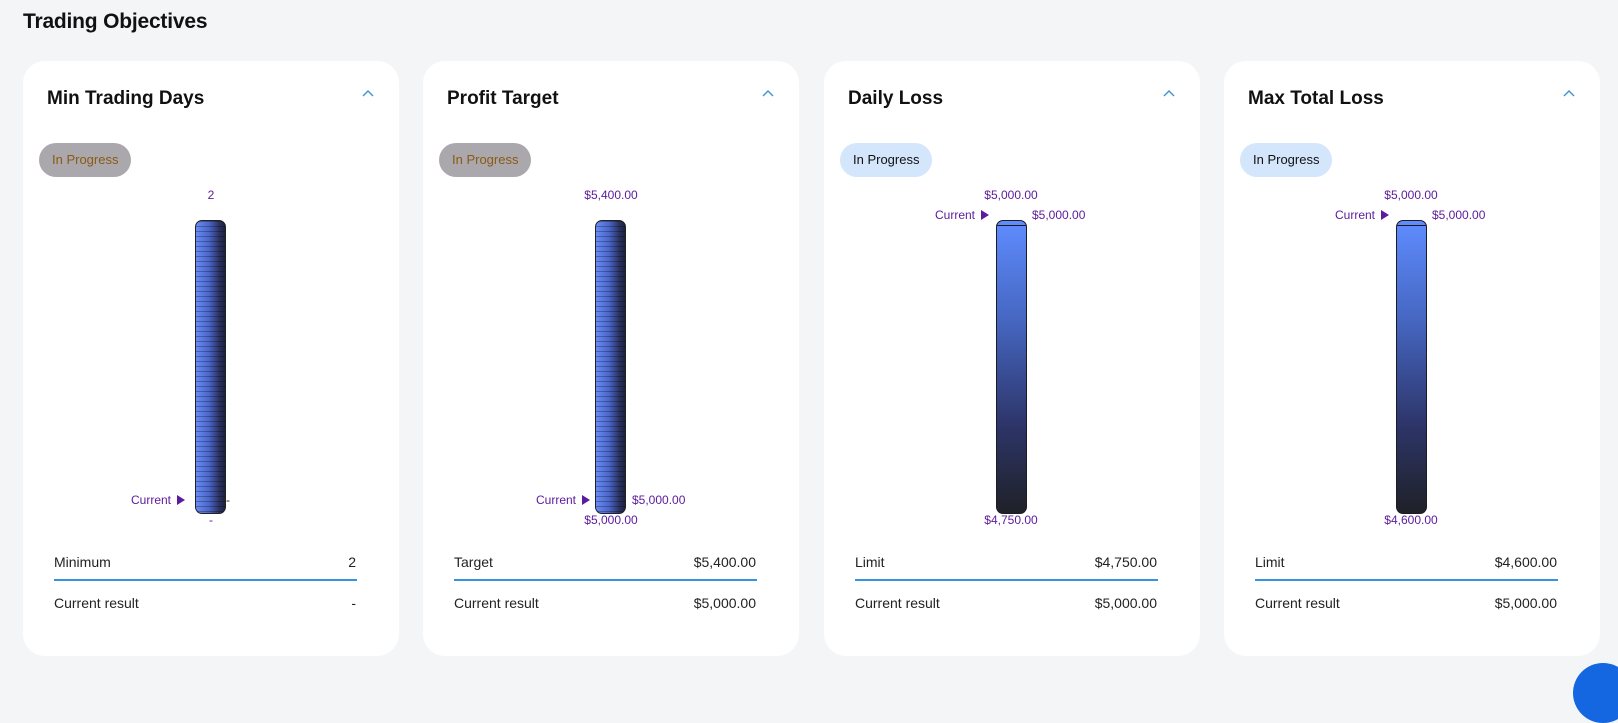 This screenshot has height=723, width=1618. What do you see at coordinates (211, 520) in the screenshot?
I see `bar-bottom-value: -` at bounding box center [211, 520].